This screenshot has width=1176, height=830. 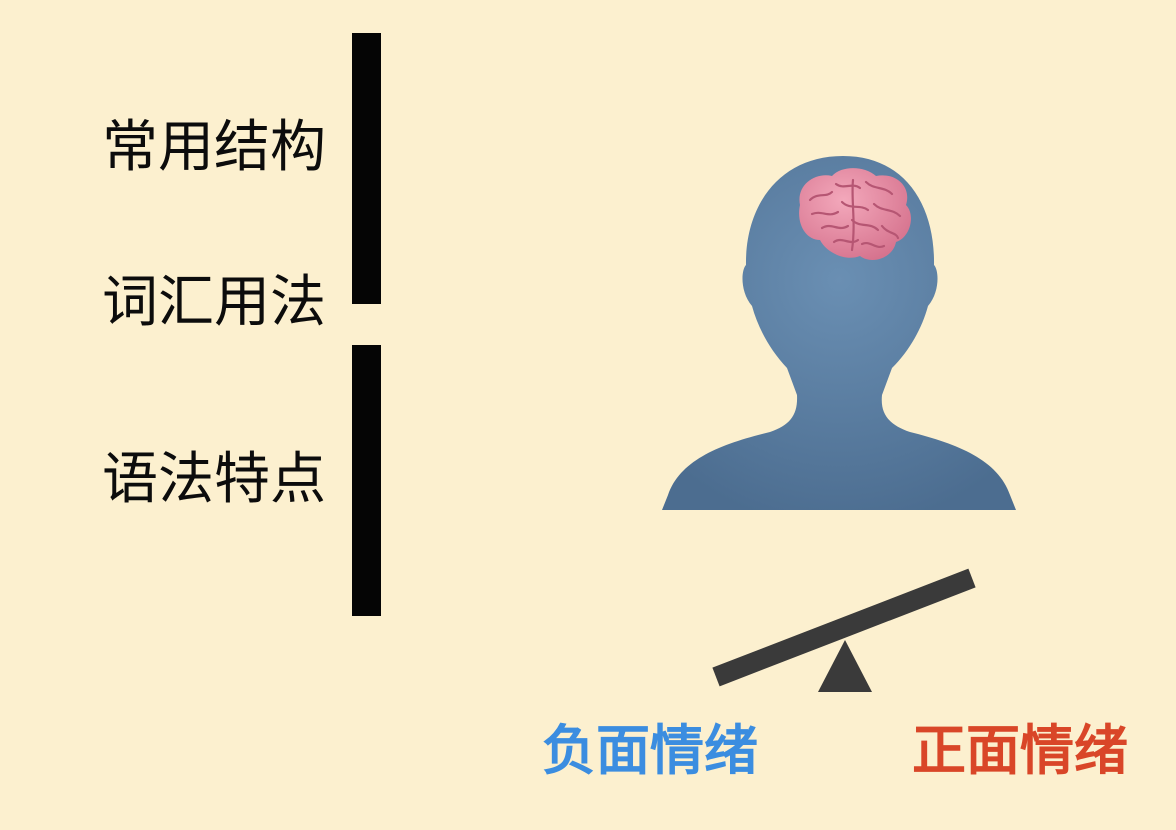 I want to click on label-common-structures: 常用结构, so click(x=214, y=147).